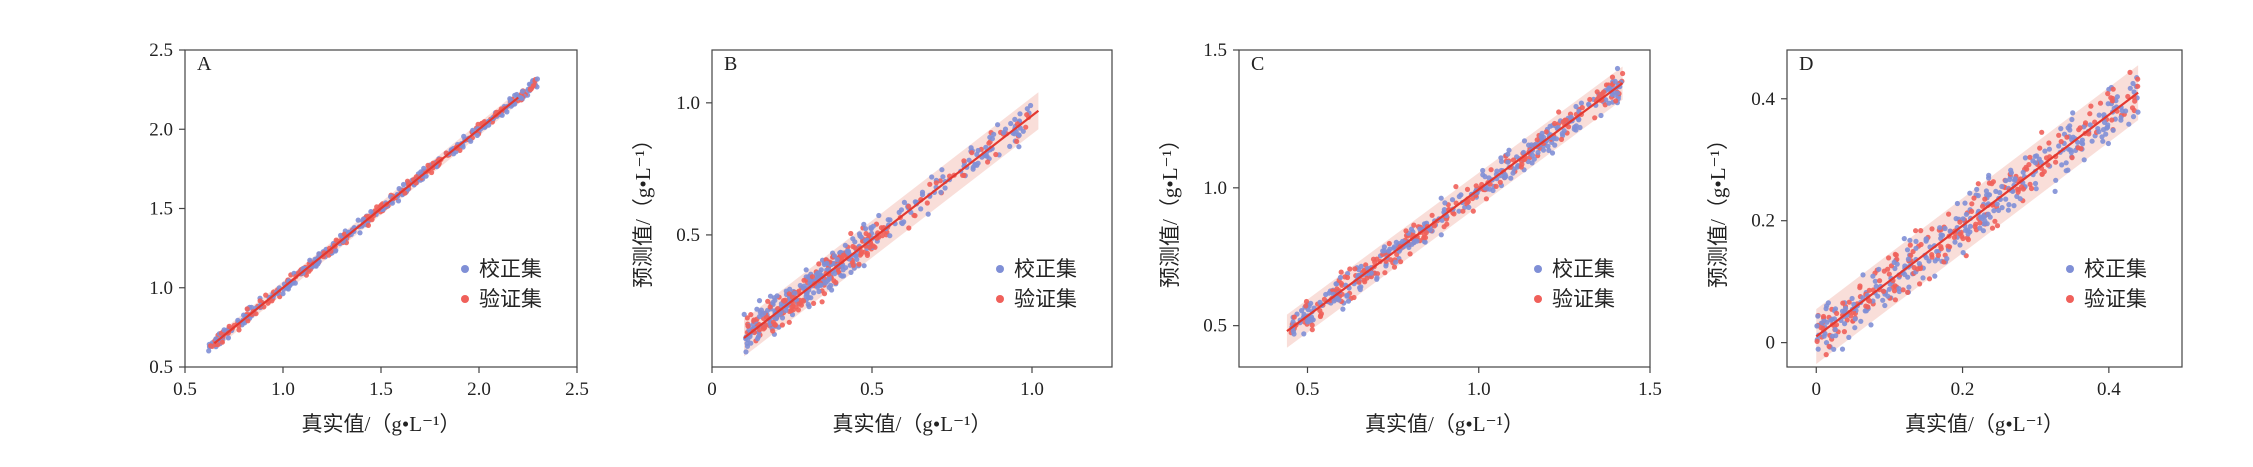 This screenshot has height=467, width=2253. I want to click on y-tick-label: 1.5, so click(1215, 50).